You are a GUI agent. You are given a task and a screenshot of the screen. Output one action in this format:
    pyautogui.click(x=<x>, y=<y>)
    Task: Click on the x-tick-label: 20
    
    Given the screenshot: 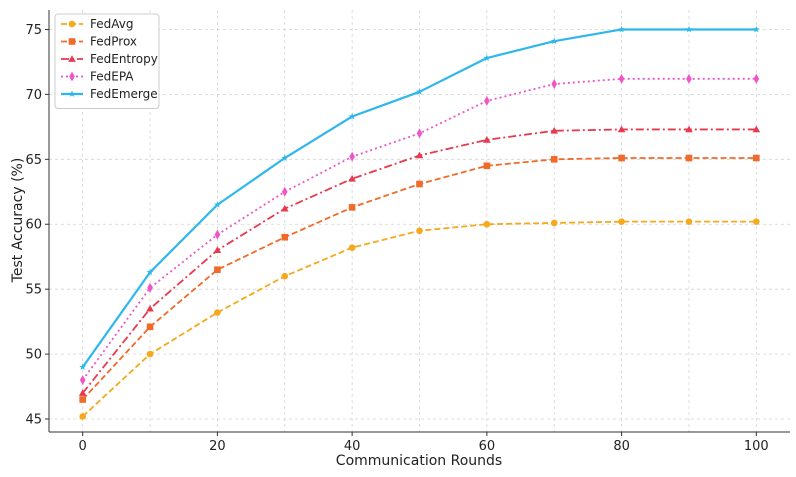 What is the action you would take?
    pyautogui.click(x=217, y=446)
    